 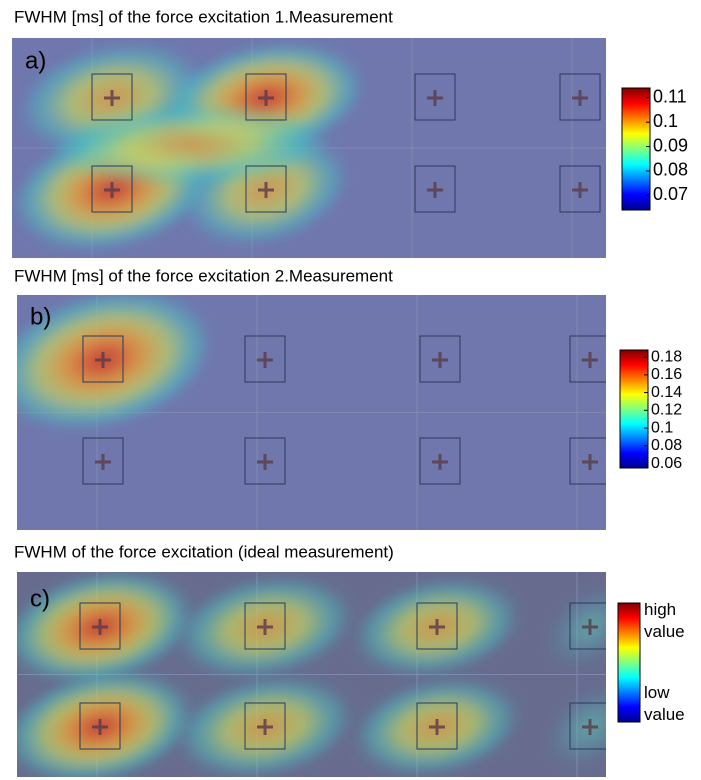 What do you see at coordinates (664, 703) in the screenshot?
I see `colorbar-label: low value` at bounding box center [664, 703].